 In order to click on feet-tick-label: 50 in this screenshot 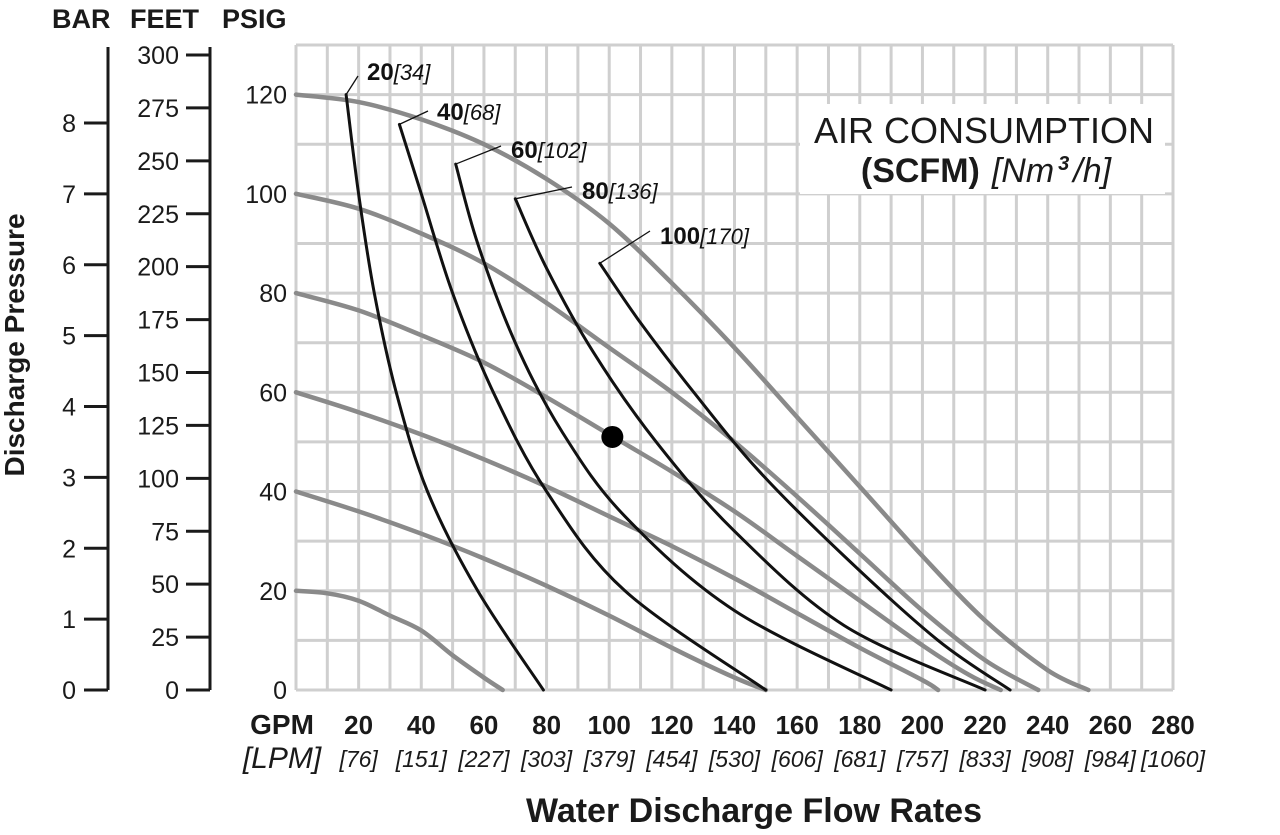, I will do `click(165, 585)`.